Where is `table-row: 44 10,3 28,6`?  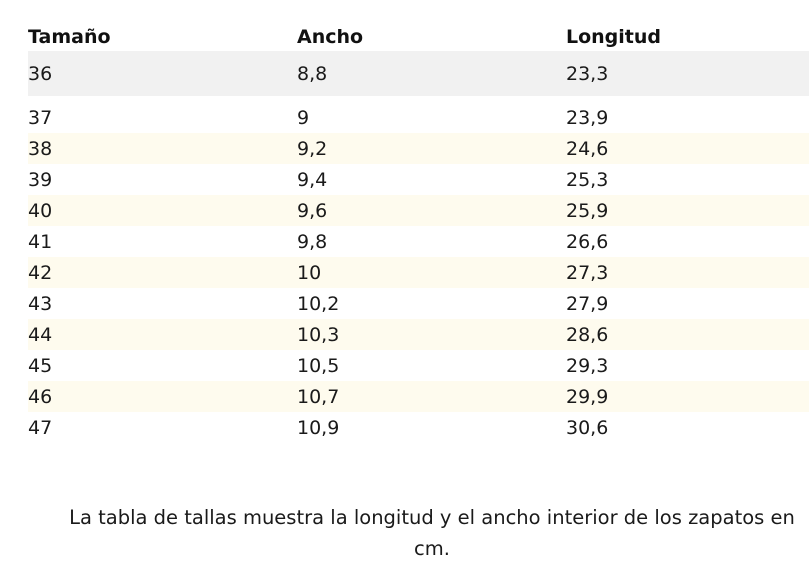
table-row: 44 10,3 28,6 is located at coordinates (418, 334).